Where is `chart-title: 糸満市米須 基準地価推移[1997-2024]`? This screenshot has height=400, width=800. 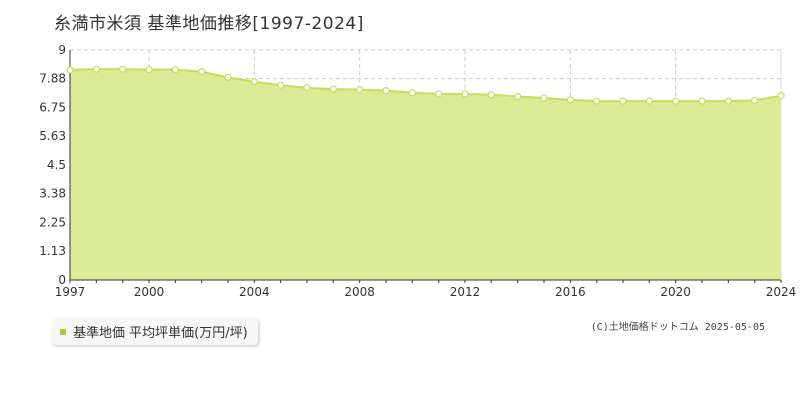
chart-title: 糸満市米須 基準地価推移[1997-2024] is located at coordinates (209, 24).